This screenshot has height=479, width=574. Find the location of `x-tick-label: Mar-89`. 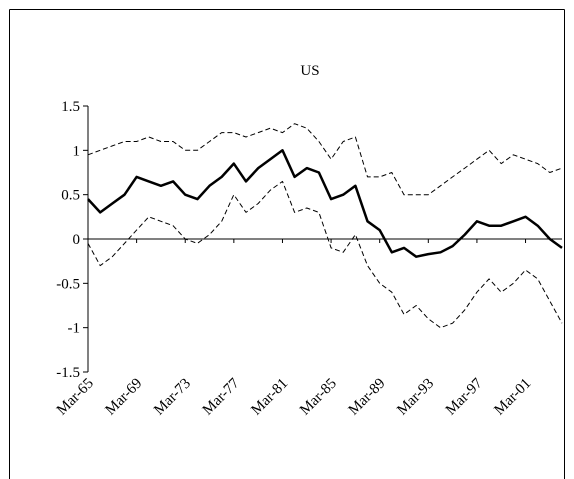

x-tick-label: Mar-89 is located at coordinates (367, 397).